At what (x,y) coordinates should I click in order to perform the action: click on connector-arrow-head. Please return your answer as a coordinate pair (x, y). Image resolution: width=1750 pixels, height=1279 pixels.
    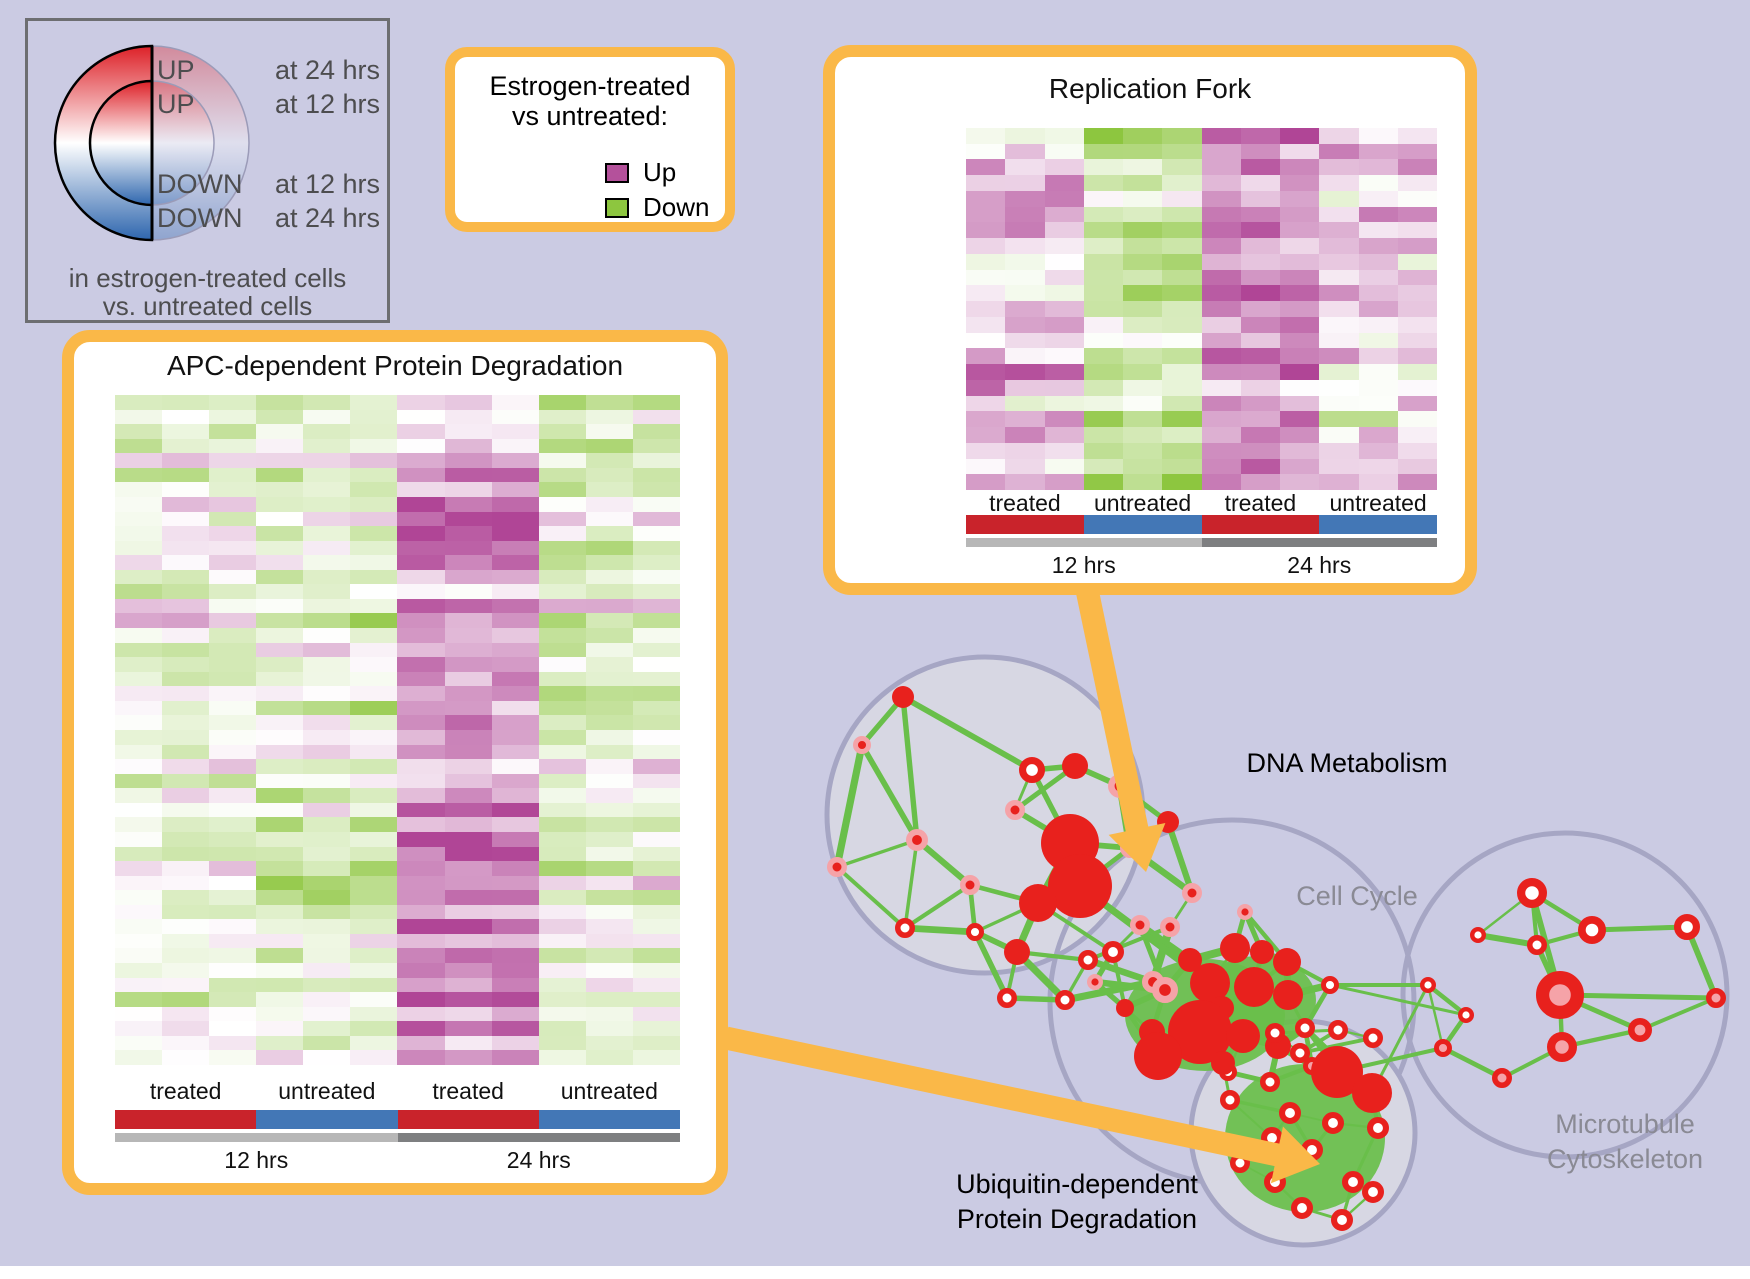
    Looking at the image, I should click on (1137, 847).